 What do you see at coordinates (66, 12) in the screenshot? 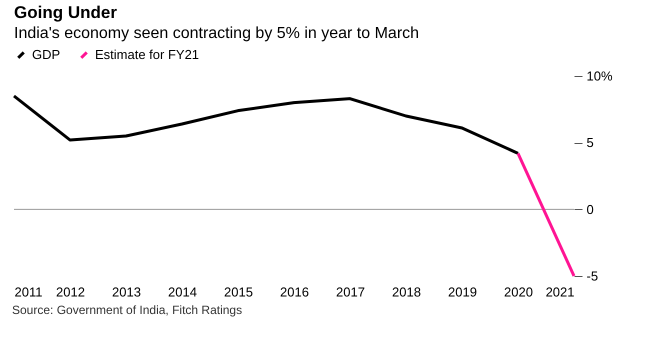
I see `chart-title: Going Under` at bounding box center [66, 12].